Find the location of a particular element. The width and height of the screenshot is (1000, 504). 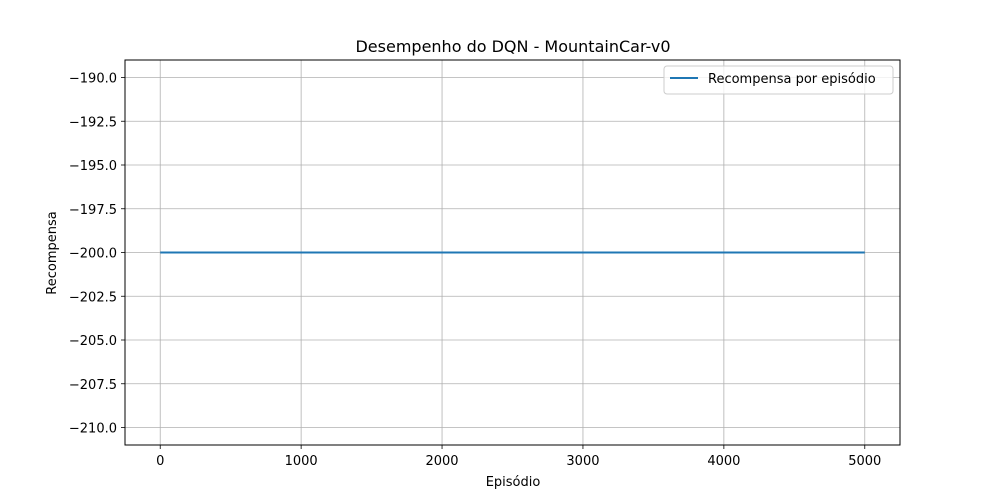

y-tick-label: −195.0 is located at coordinates (93, 166).